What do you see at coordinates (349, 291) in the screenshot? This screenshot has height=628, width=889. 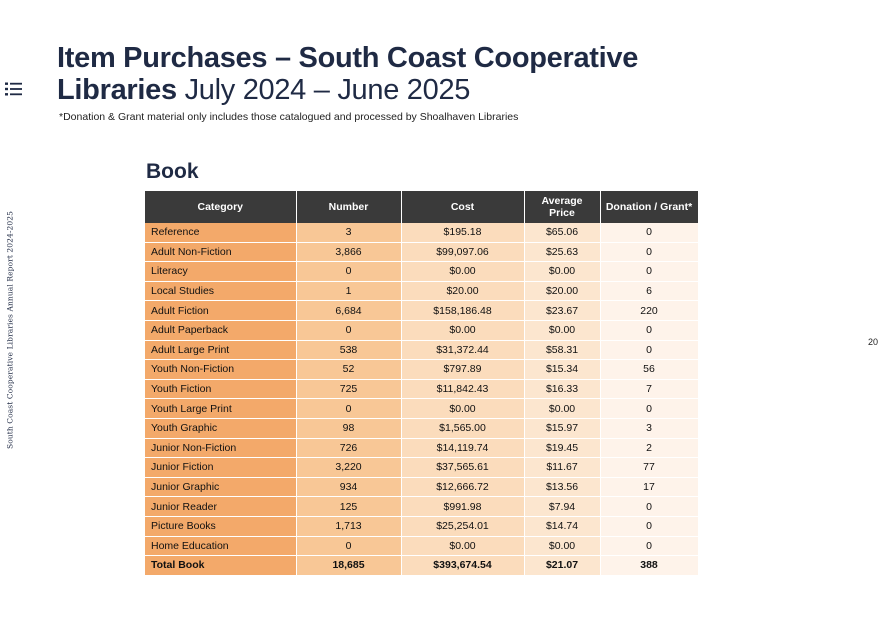 I see `number-cell: 1` at bounding box center [349, 291].